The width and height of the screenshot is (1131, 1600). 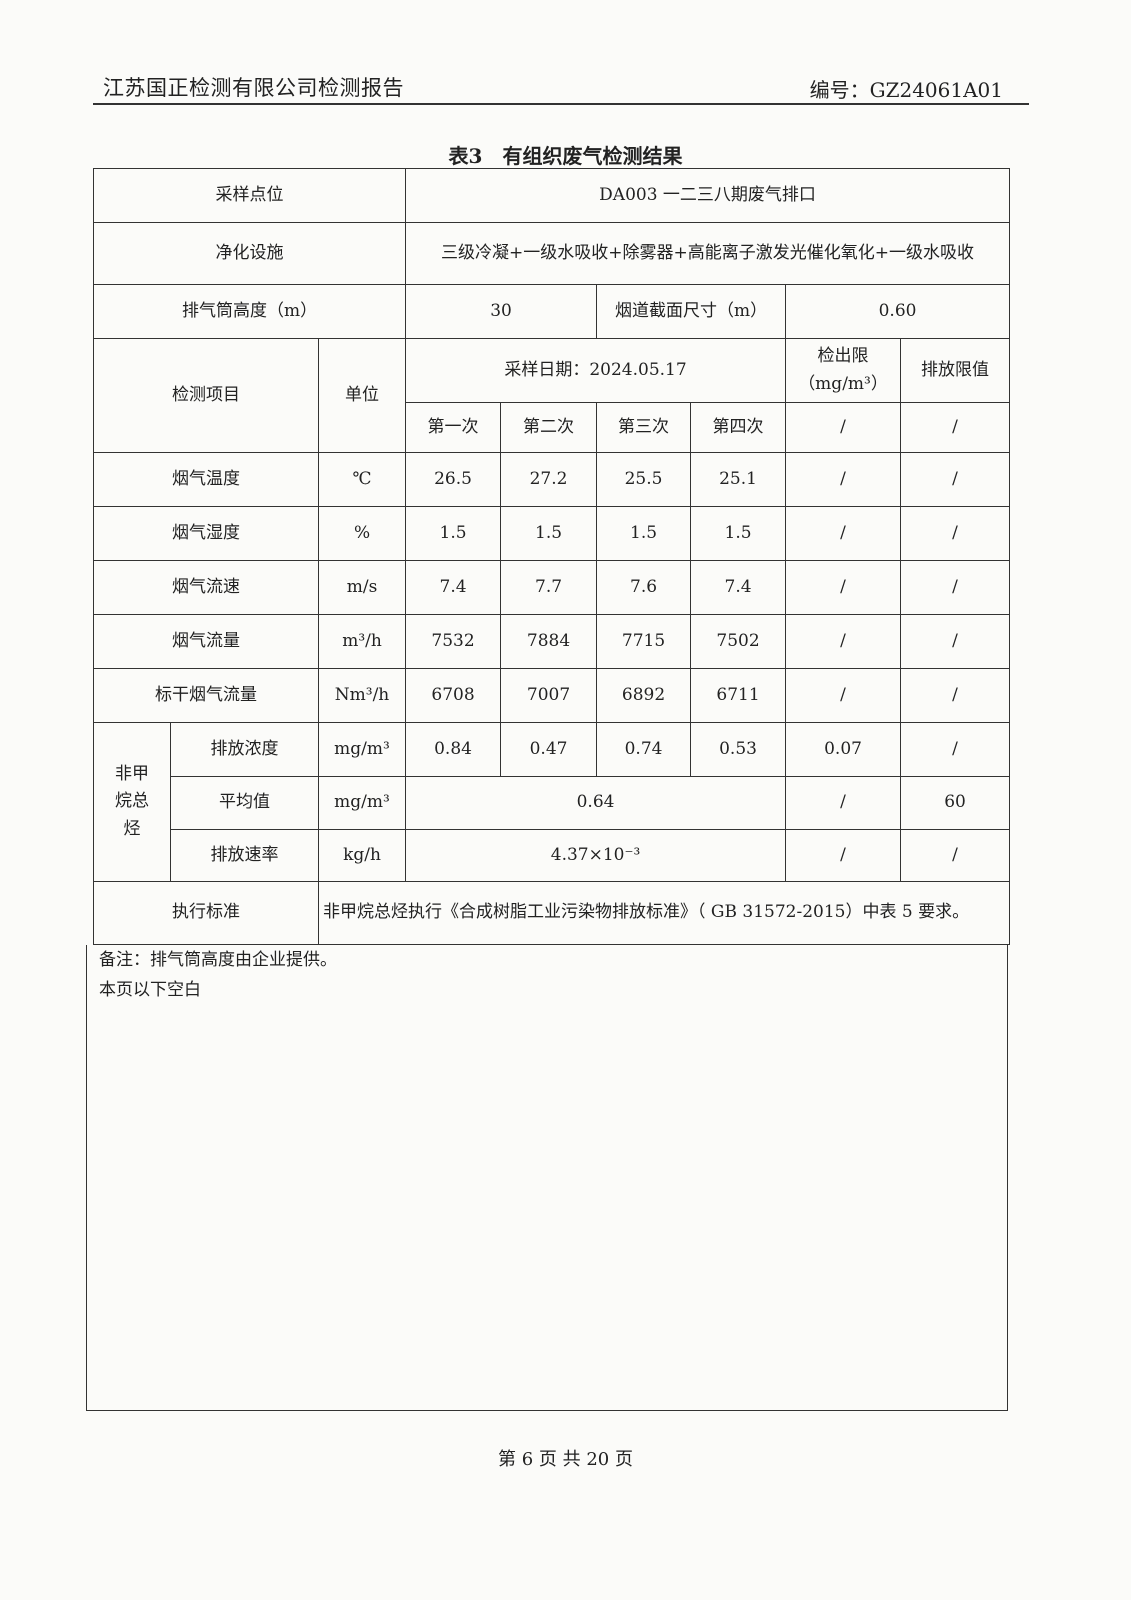 I want to click on remark-blank-notice: 本页以下空白, so click(x=150, y=990).